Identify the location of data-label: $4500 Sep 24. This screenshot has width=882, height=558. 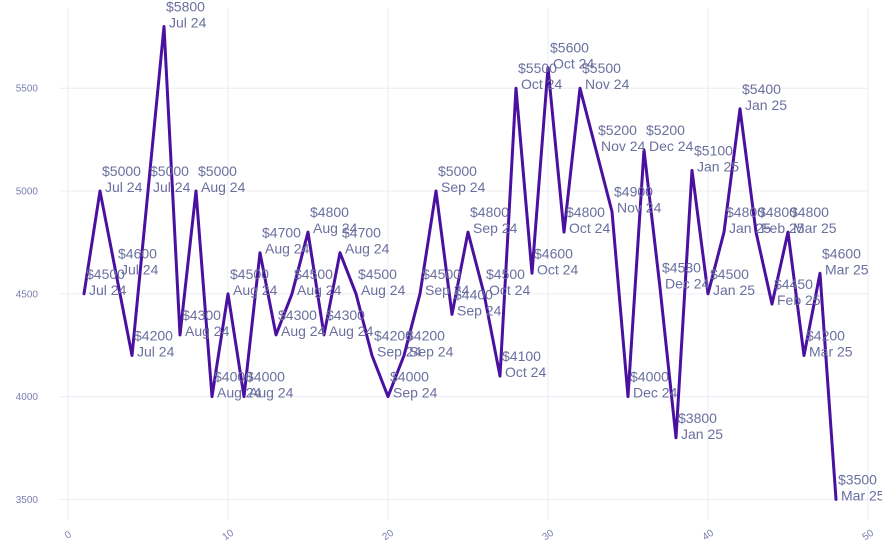
(446, 282).